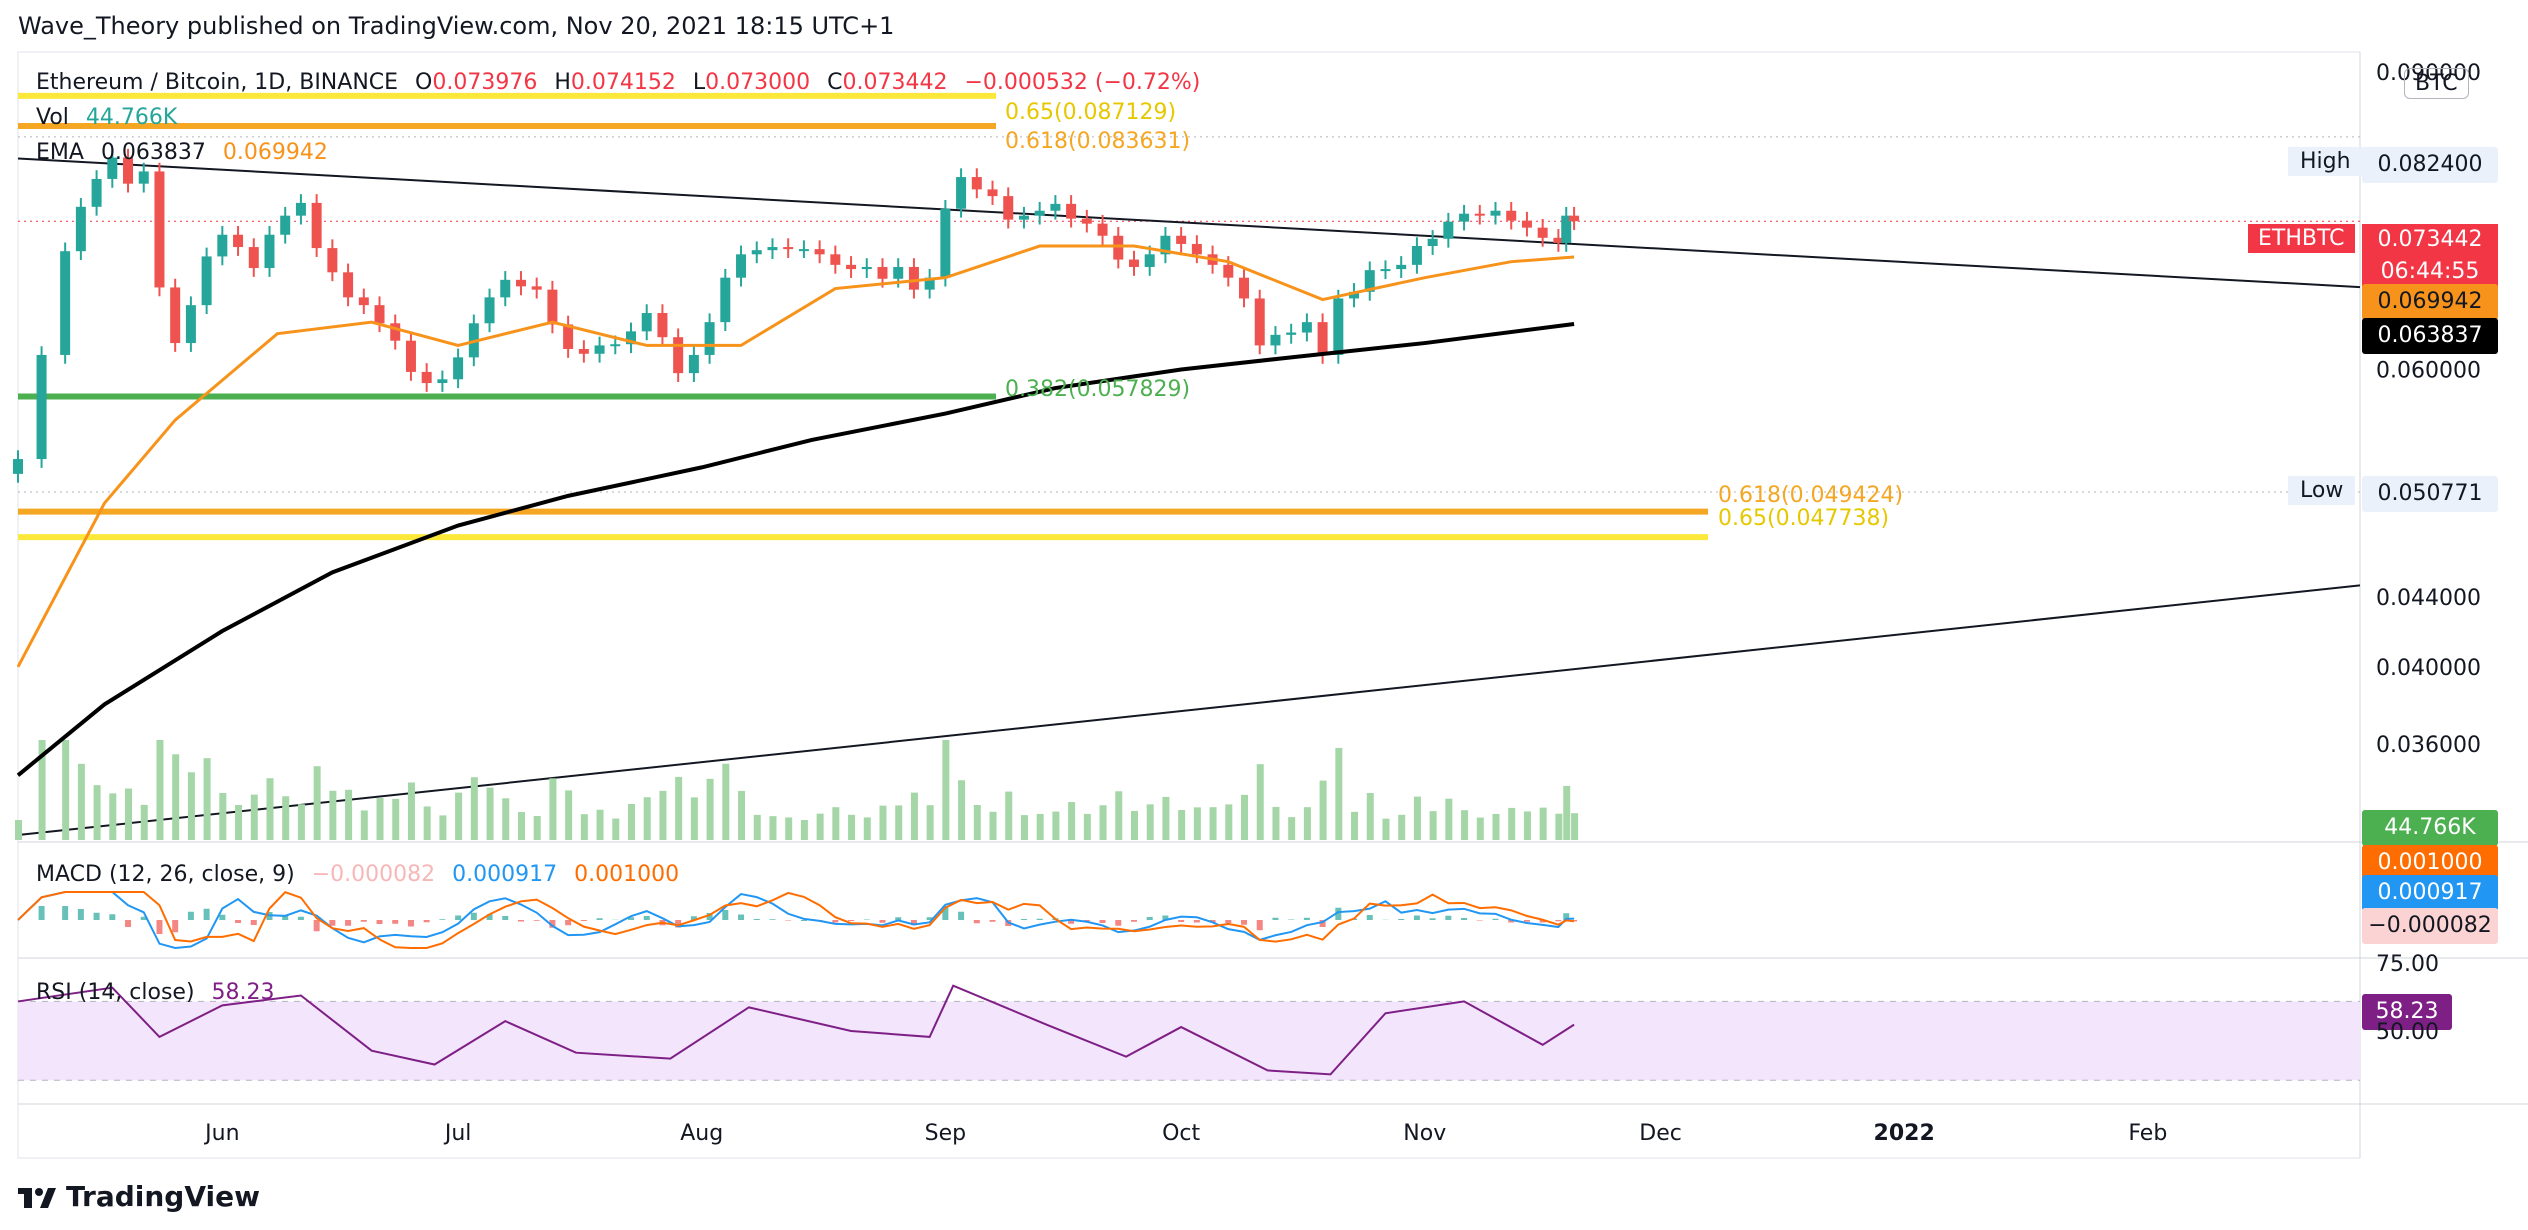  Describe the element at coordinates (2436, 83) in the screenshot. I see `currency-badge: BTC` at that location.